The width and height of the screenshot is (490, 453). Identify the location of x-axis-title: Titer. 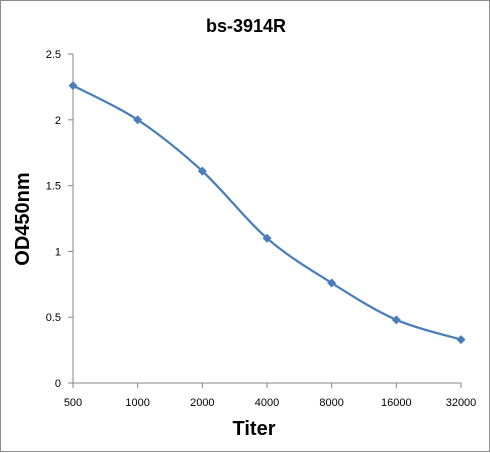
(254, 429).